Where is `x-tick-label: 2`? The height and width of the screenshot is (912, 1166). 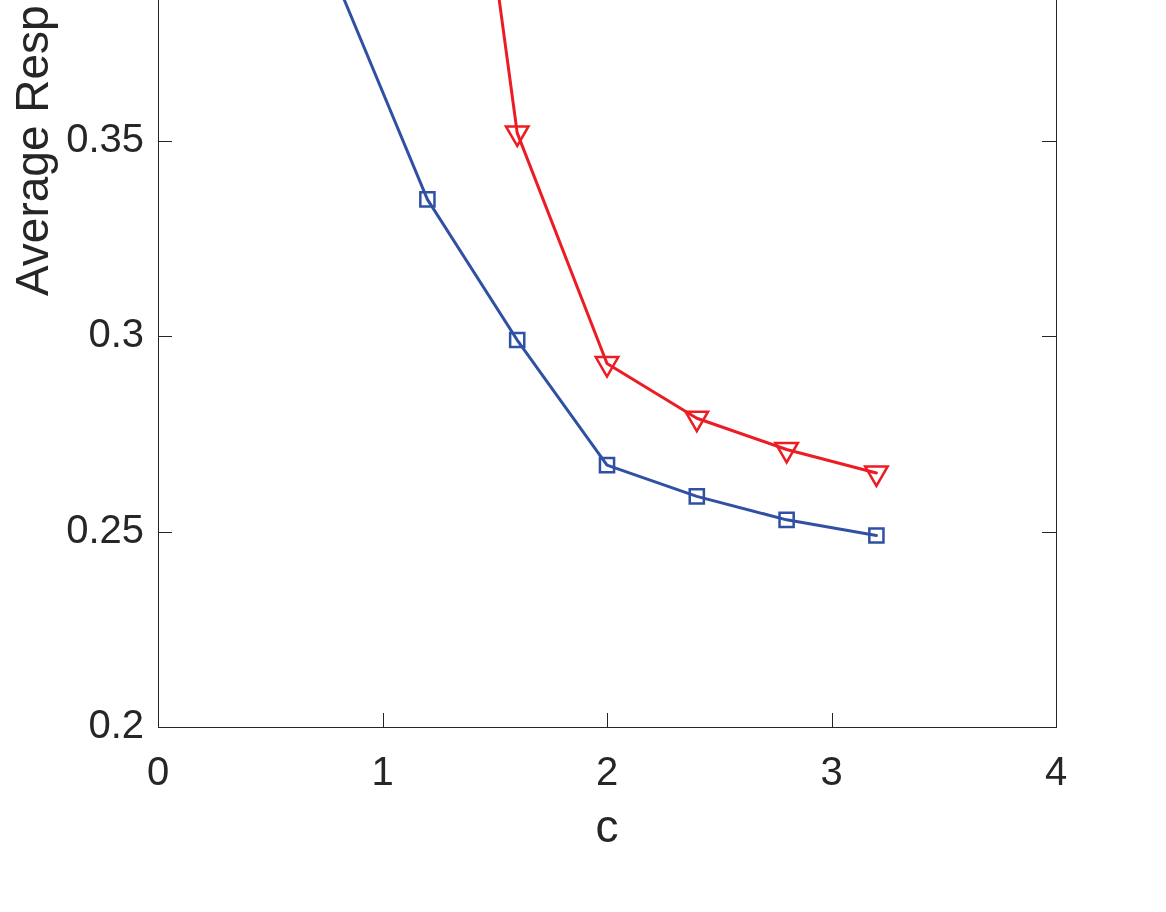
x-tick-label: 2 is located at coordinates (607, 771).